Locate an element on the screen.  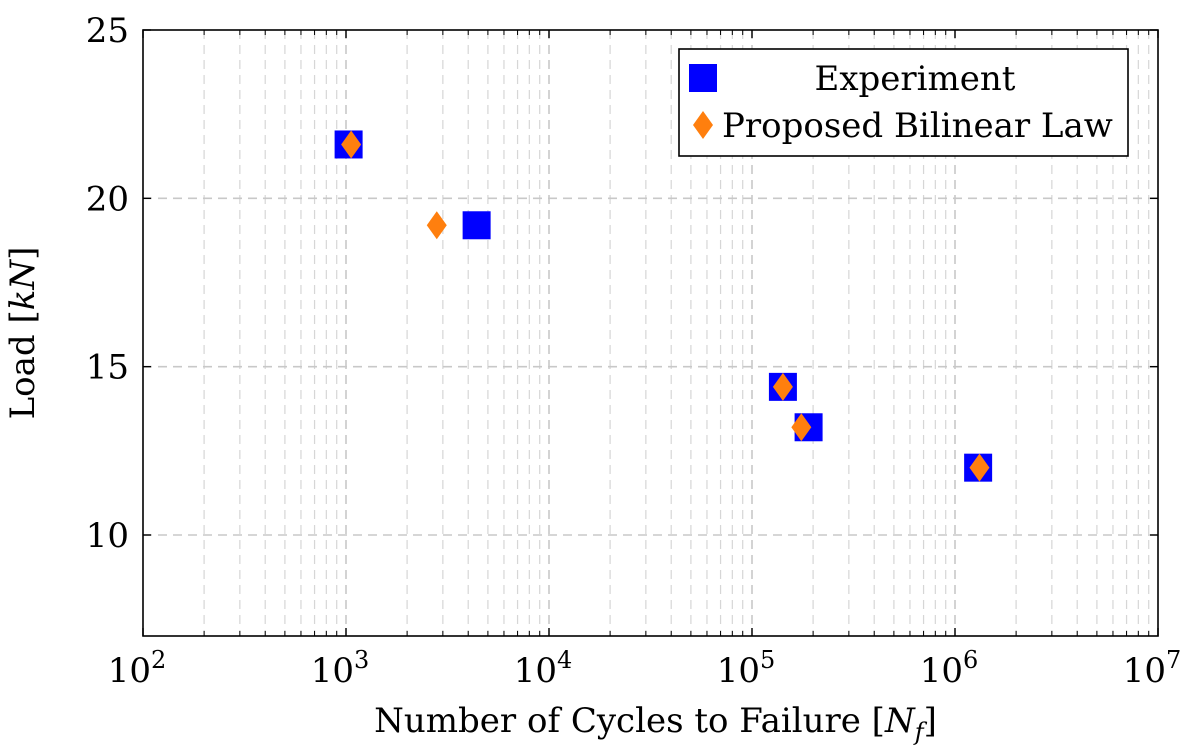
legend-label-proposed-bilinear-law: Proposed Bilinear Law is located at coordinates (917, 126).